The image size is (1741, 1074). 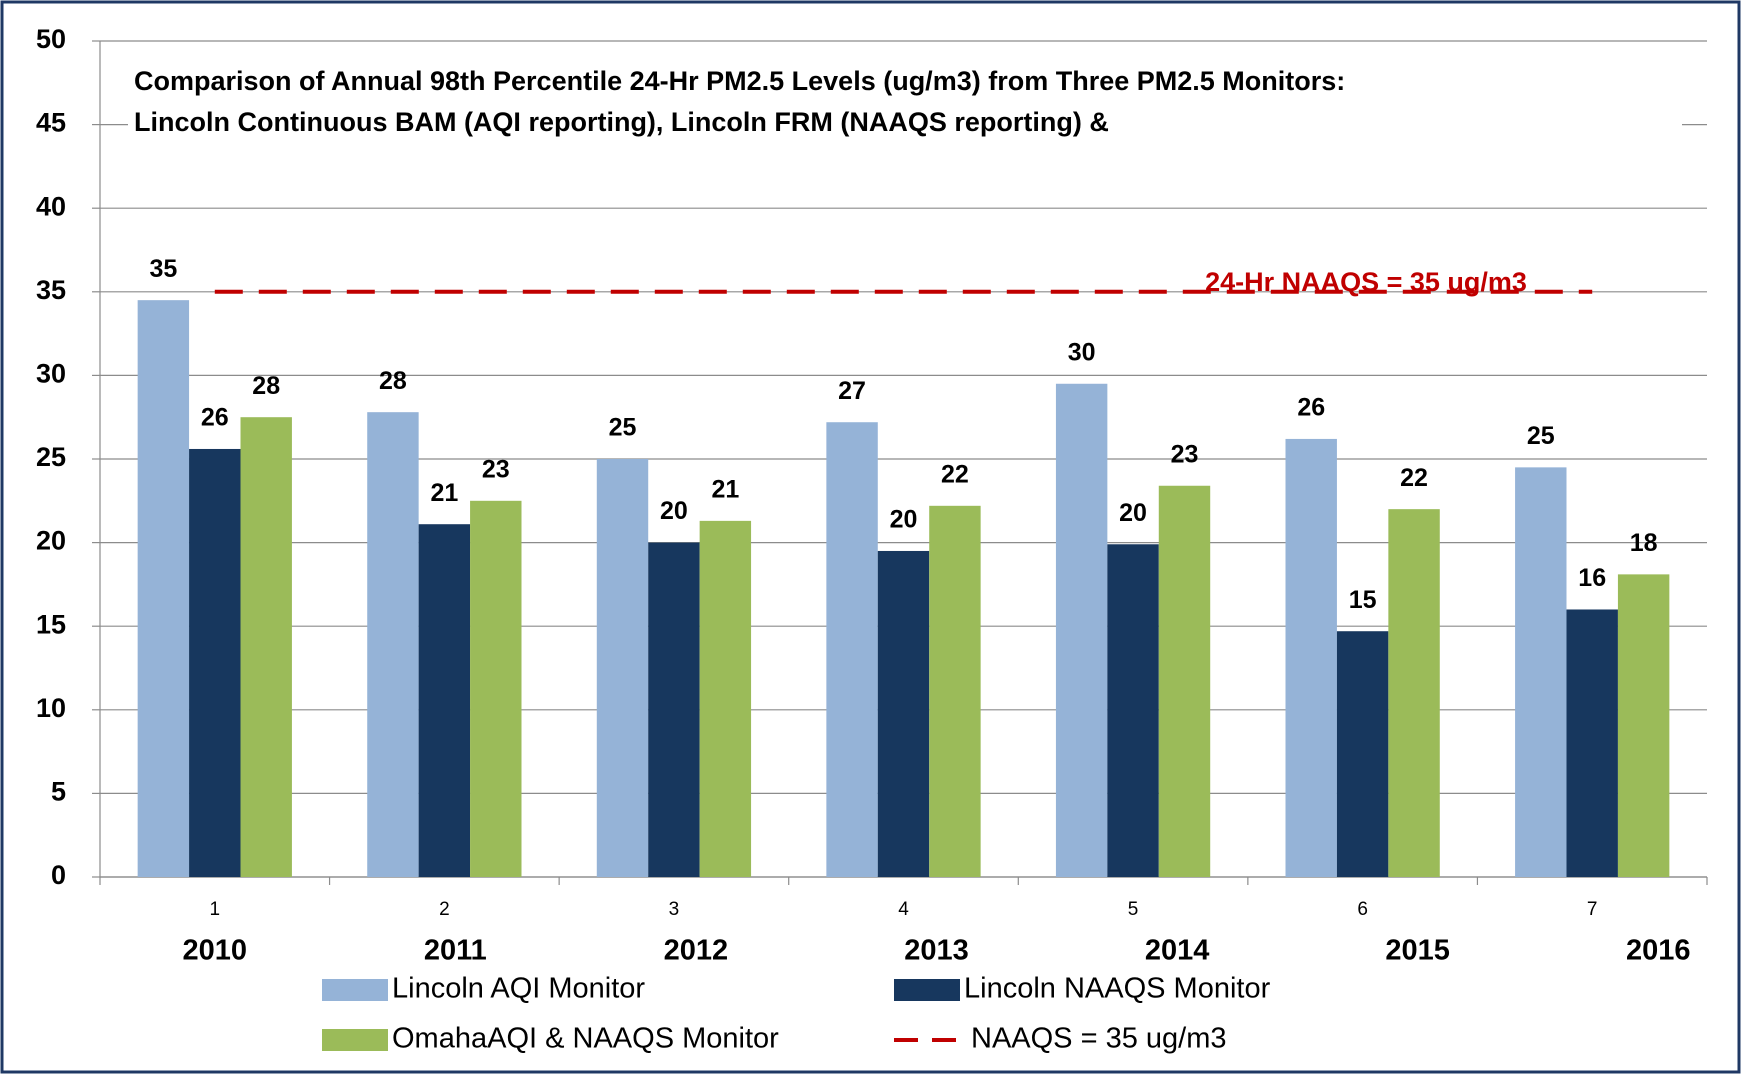 What do you see at coordinates (51, 457) in the screenshot?
I see `y-tick-label: 25` at bounding box center [51, 457].